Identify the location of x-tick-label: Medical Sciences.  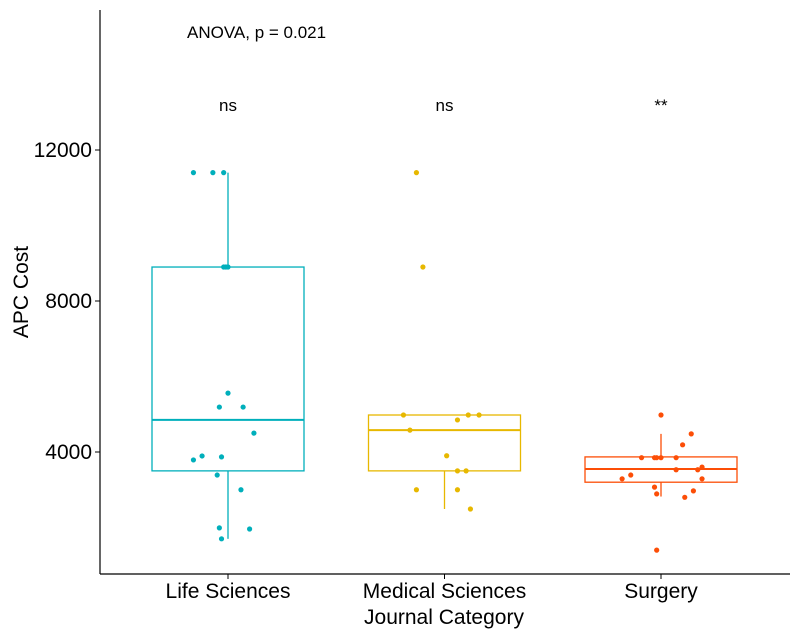
(444, 591).